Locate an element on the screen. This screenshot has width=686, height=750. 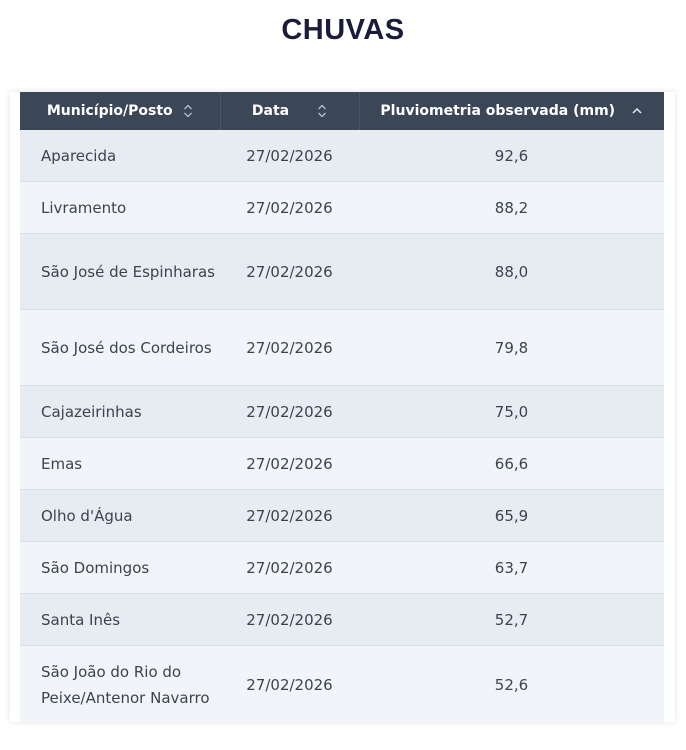
table-row: São José de Espinharas 27/02/2026 88,0 is located at coordinates (342, 271).